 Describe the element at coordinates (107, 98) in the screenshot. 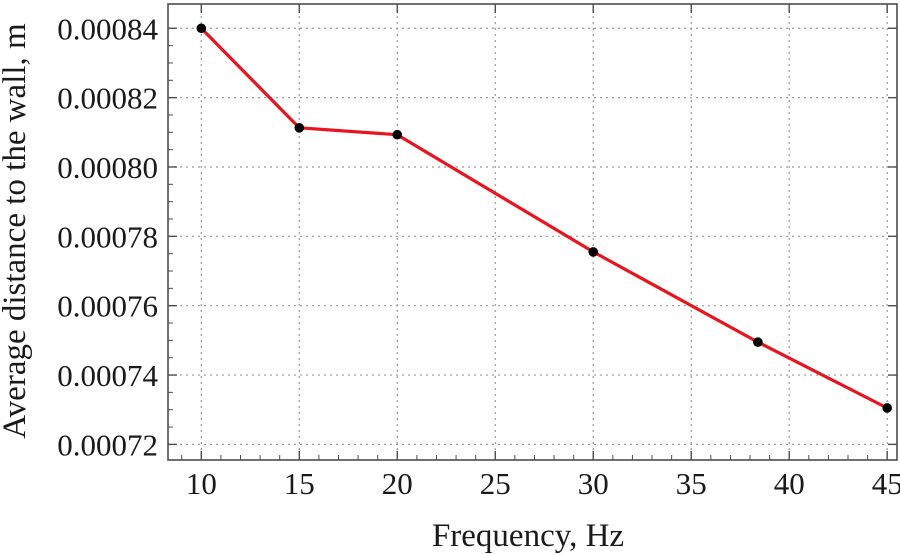

I see `y-tick-label: 0.00082` at that location.